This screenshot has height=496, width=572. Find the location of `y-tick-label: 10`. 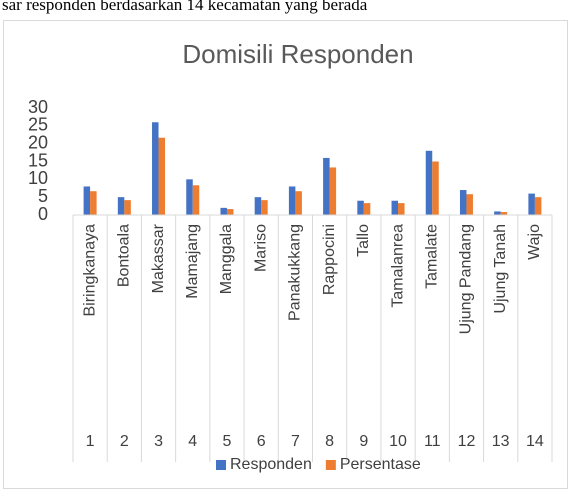

y-tick-label: 10 is located at coordinates (38, 178).